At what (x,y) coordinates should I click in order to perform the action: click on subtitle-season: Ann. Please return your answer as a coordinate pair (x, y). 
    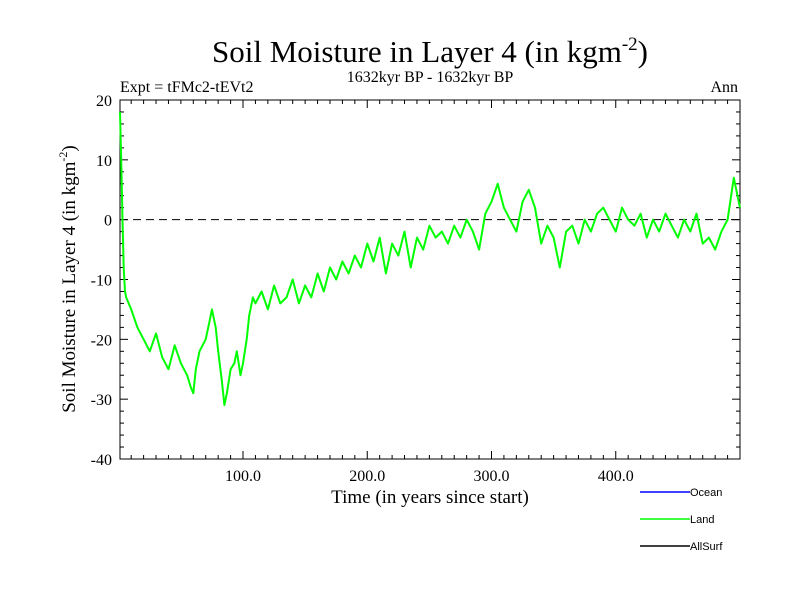
    Looking at the image, I should click on (724, 87).